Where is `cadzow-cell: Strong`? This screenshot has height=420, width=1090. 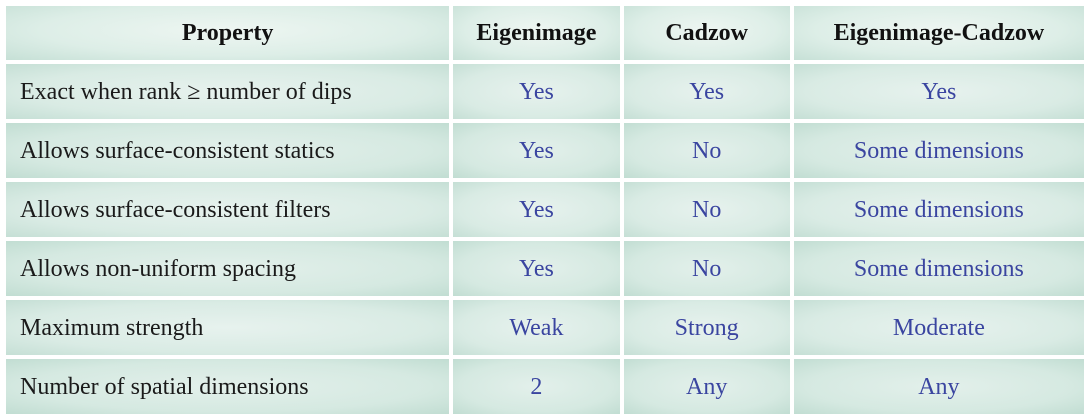 cadzow-cell: Strong is located at coordinates (706, 327).